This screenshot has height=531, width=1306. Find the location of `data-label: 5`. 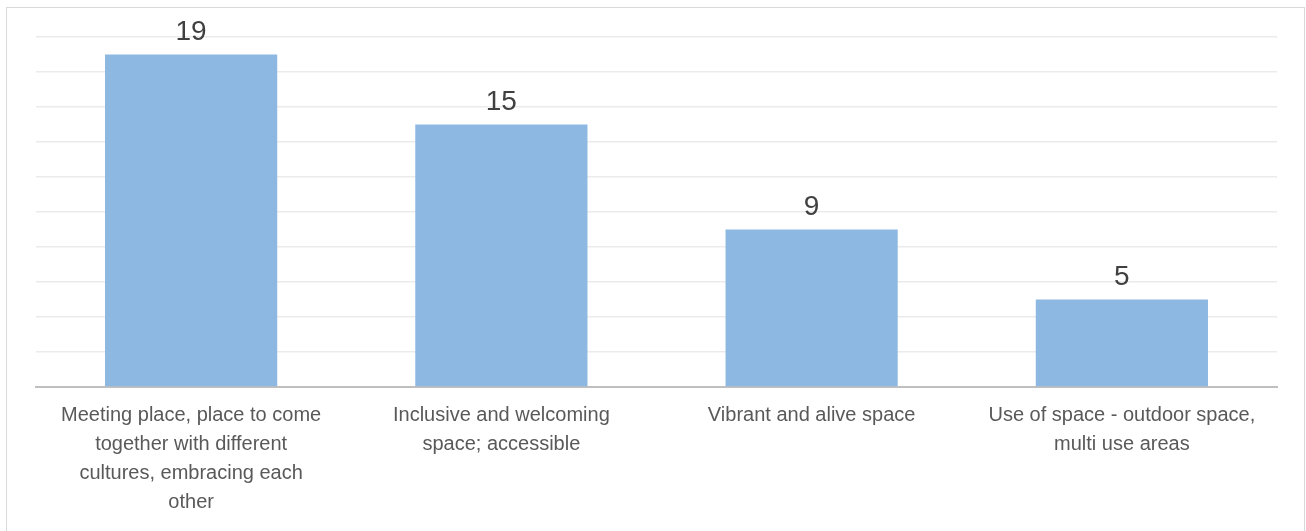

data-label: 5 is located at coordinates (1122, 276).